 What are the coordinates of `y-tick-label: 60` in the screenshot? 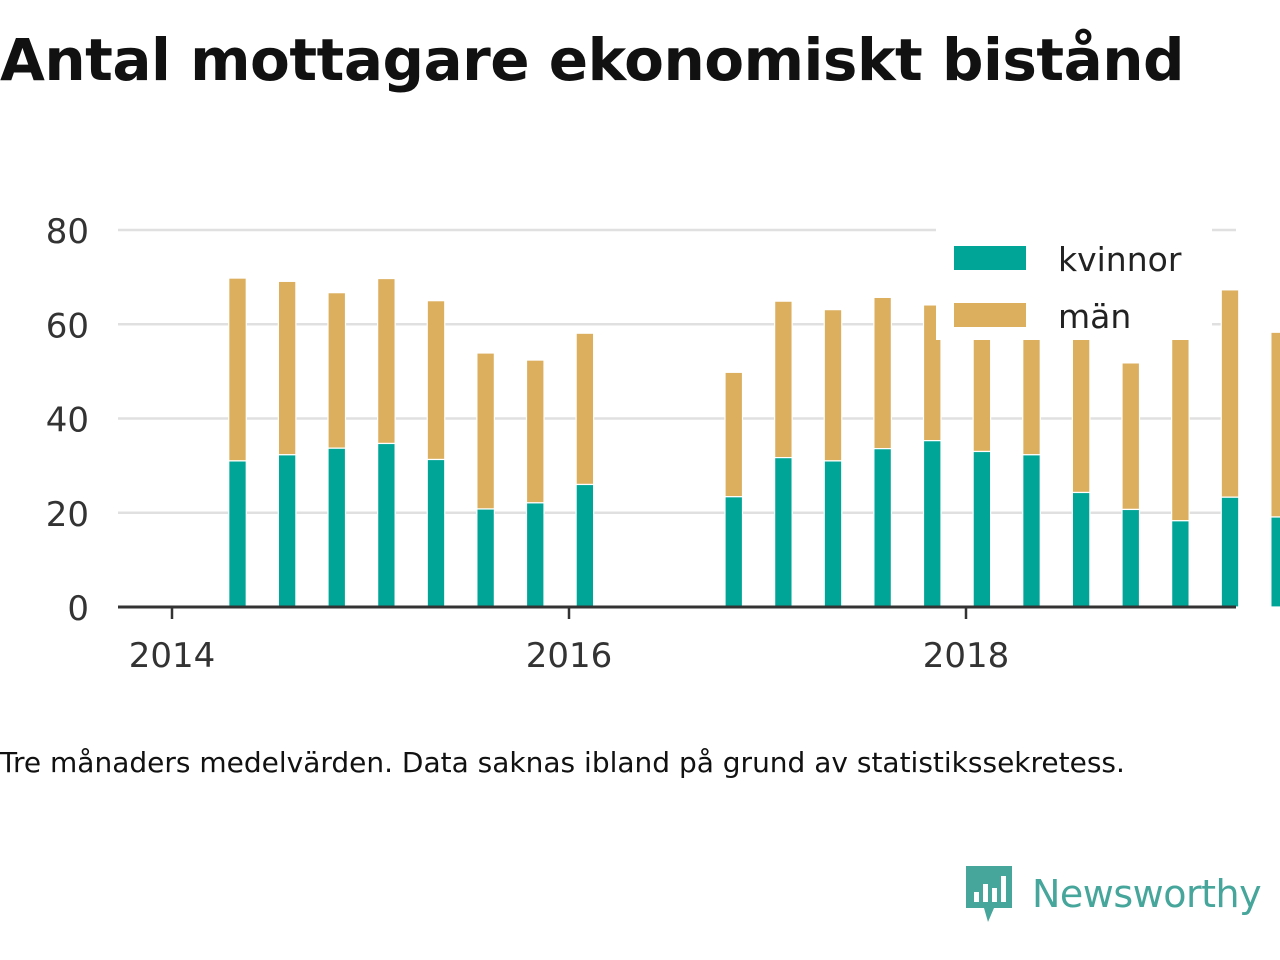 It's located at (67, 326).